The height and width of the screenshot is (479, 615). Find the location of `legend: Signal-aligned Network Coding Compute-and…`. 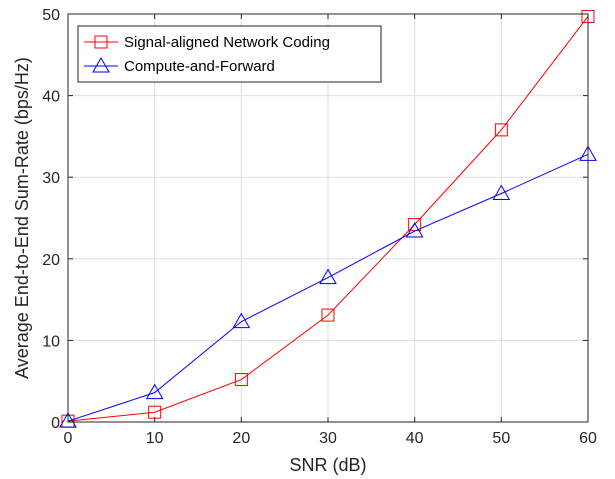

legend: Signal-aligned Network Coding Compute-and… is located at coordinates (229, 54).